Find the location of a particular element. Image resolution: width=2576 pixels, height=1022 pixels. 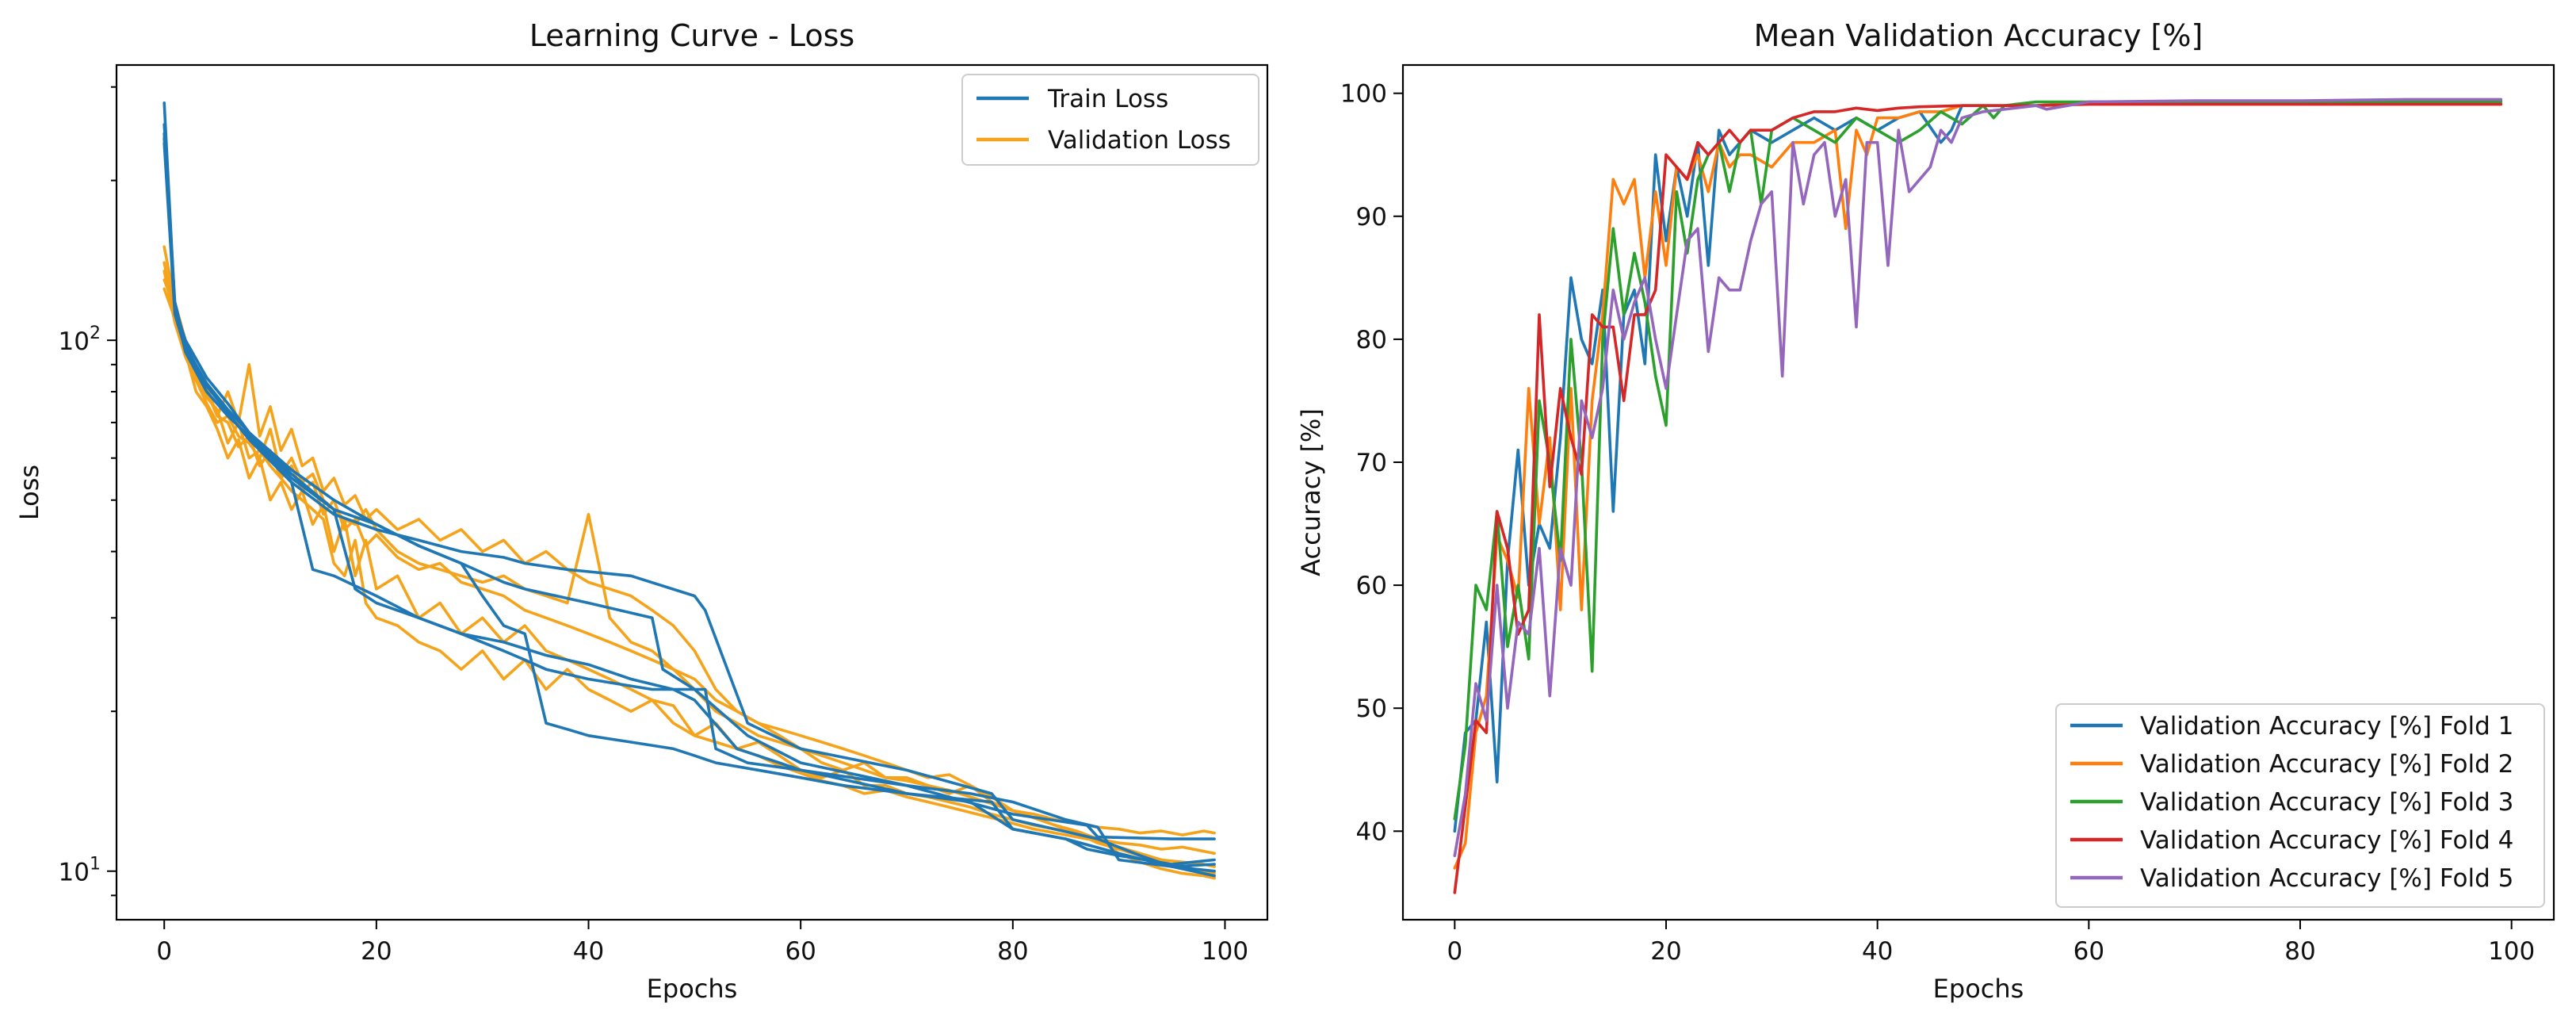

loss-x-tick-label: 80 is located at coordinates (1012, 951).